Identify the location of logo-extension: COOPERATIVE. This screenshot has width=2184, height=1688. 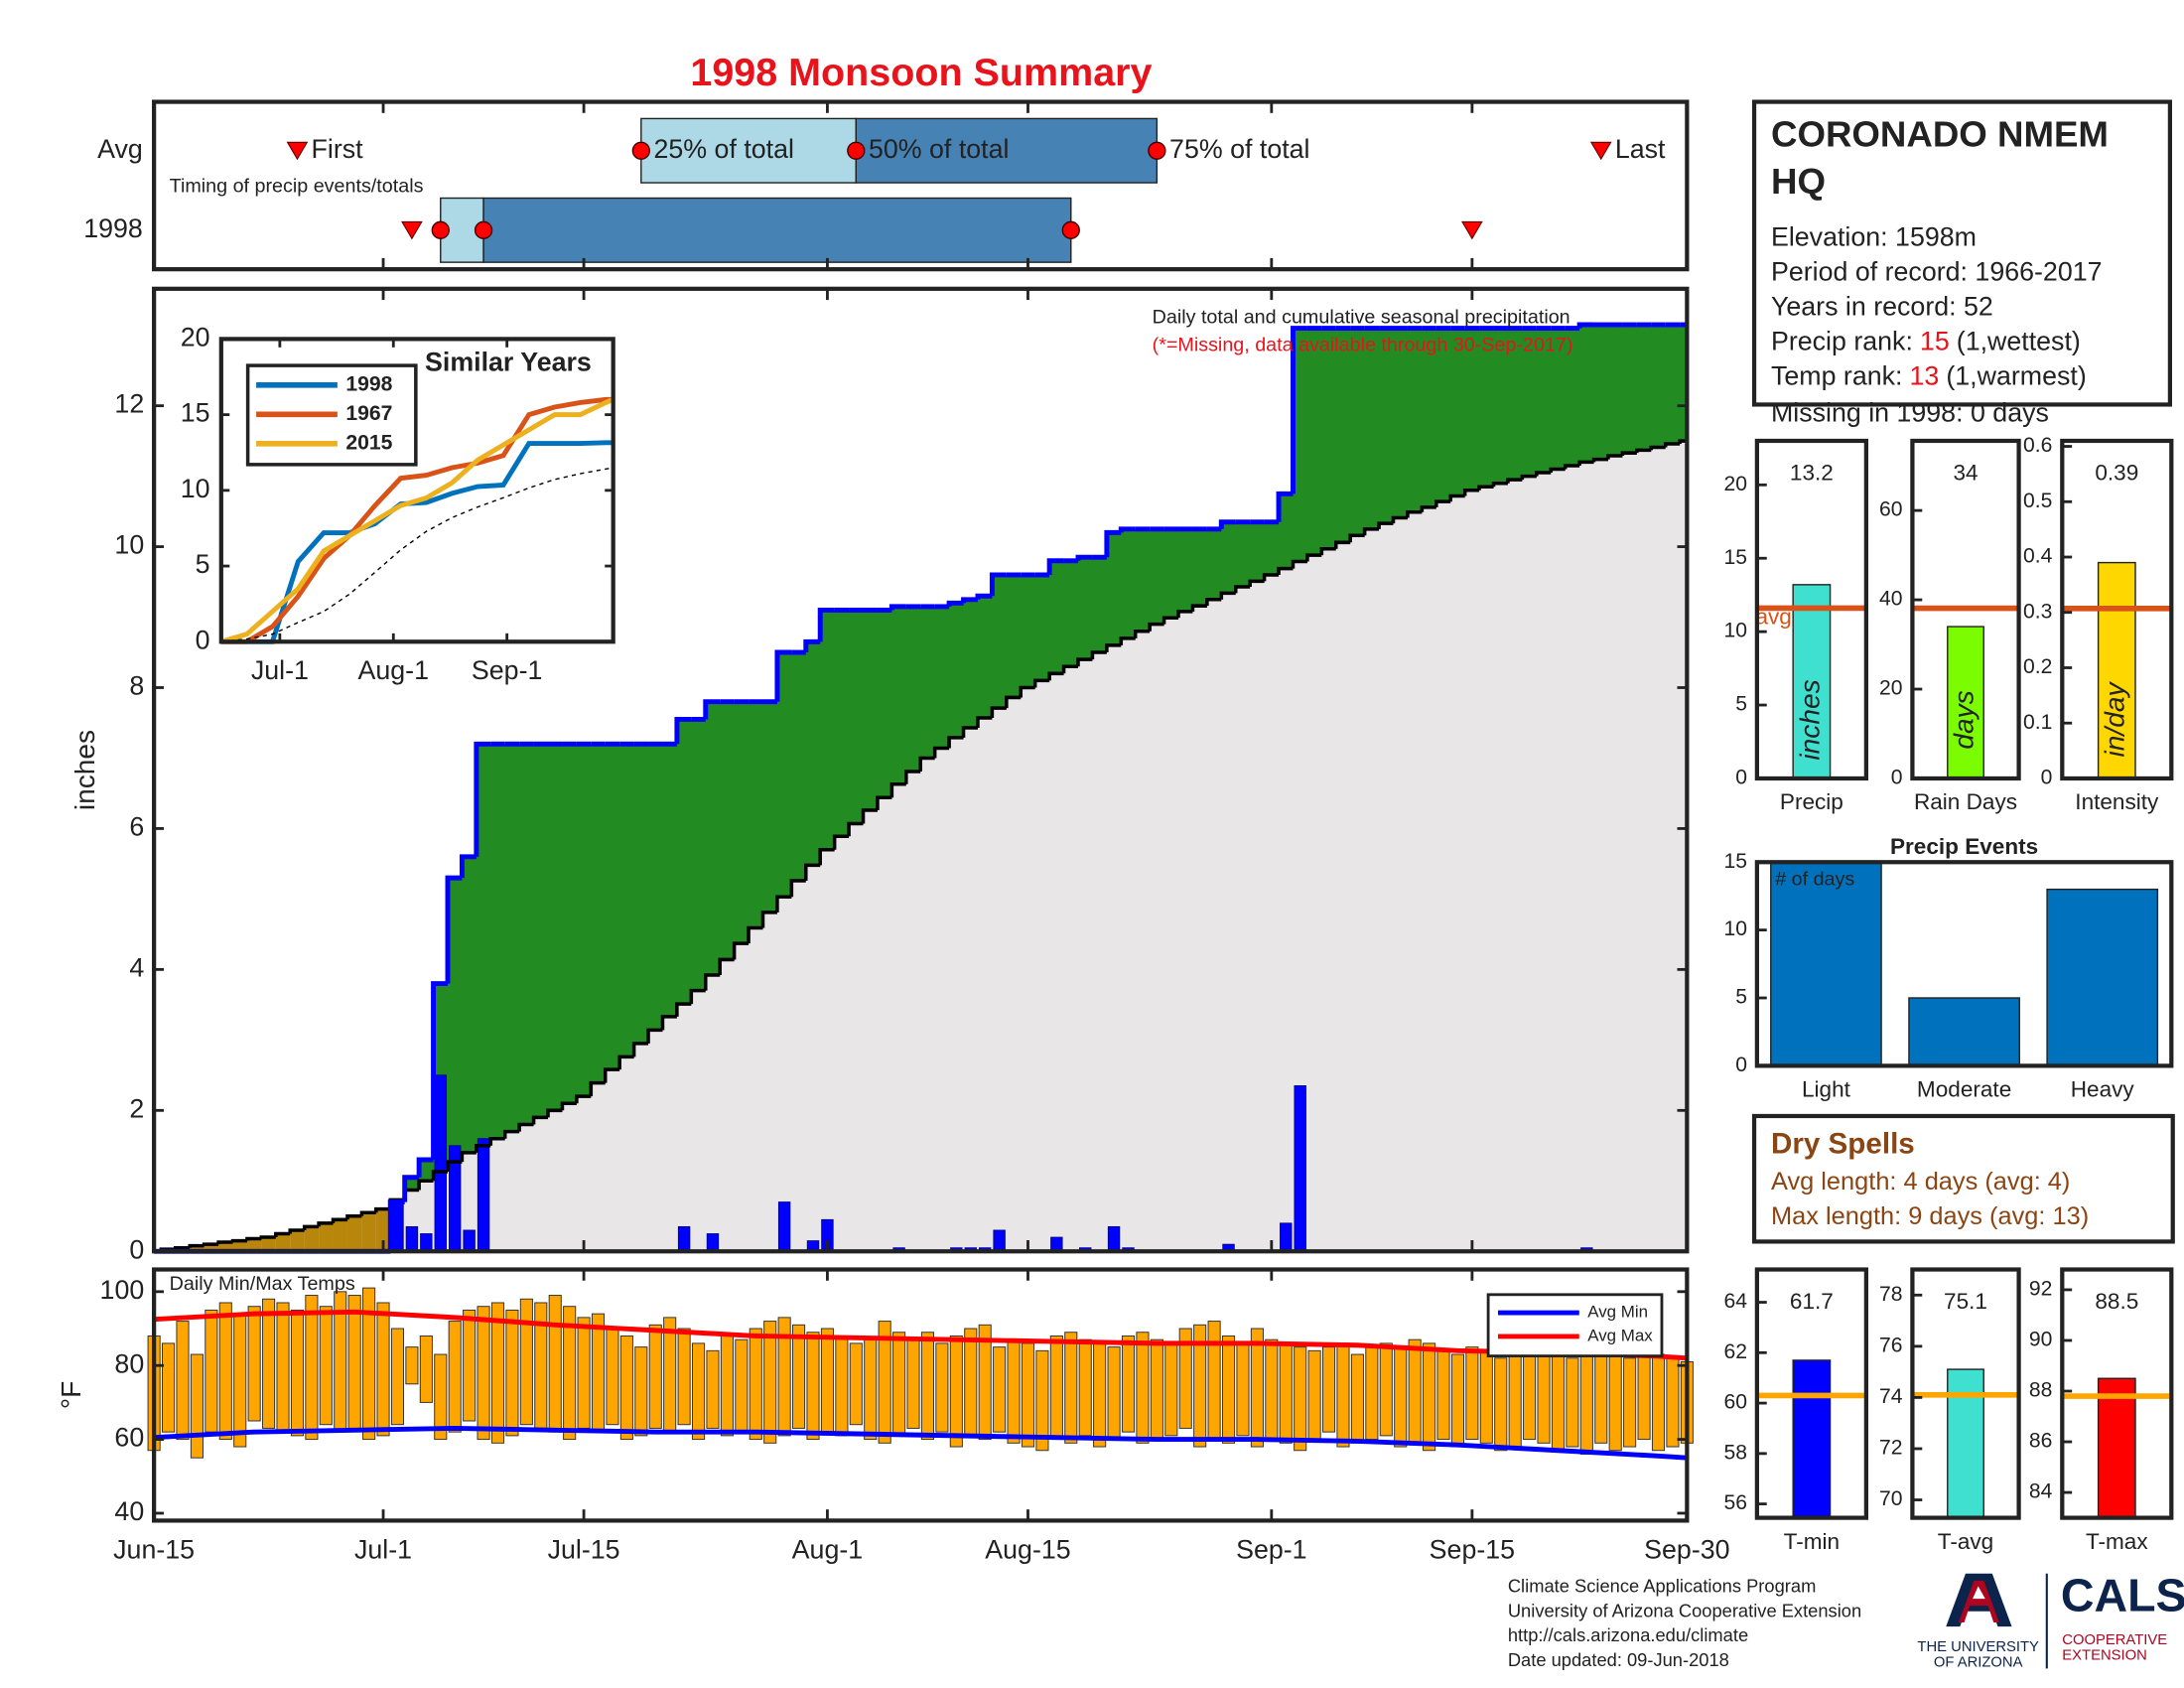
(2114, 1640).